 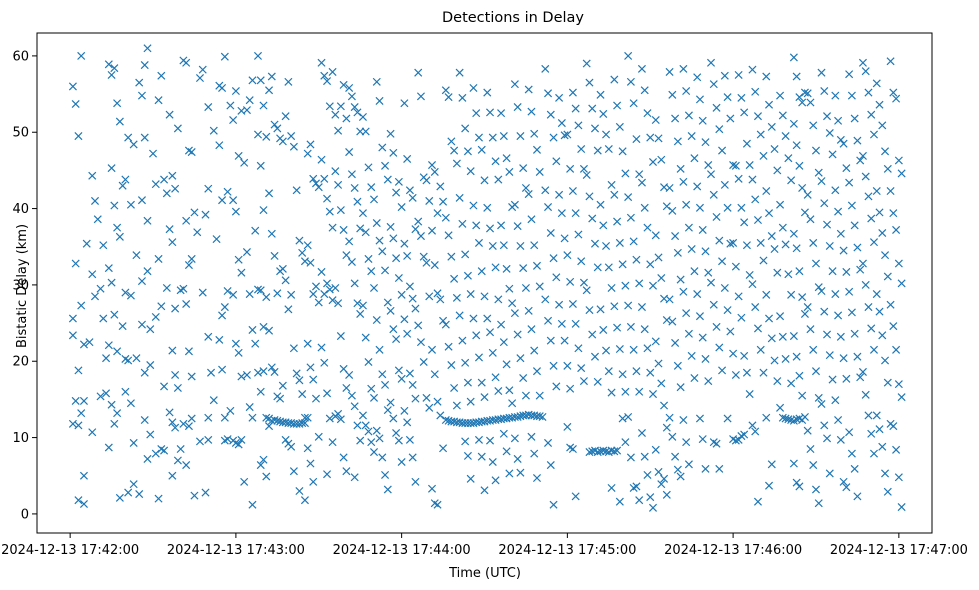 What do you see at coordinates (20, 133) in the screenshot?
I see `y-tick-label: 50` at bounding box center [20, 133].